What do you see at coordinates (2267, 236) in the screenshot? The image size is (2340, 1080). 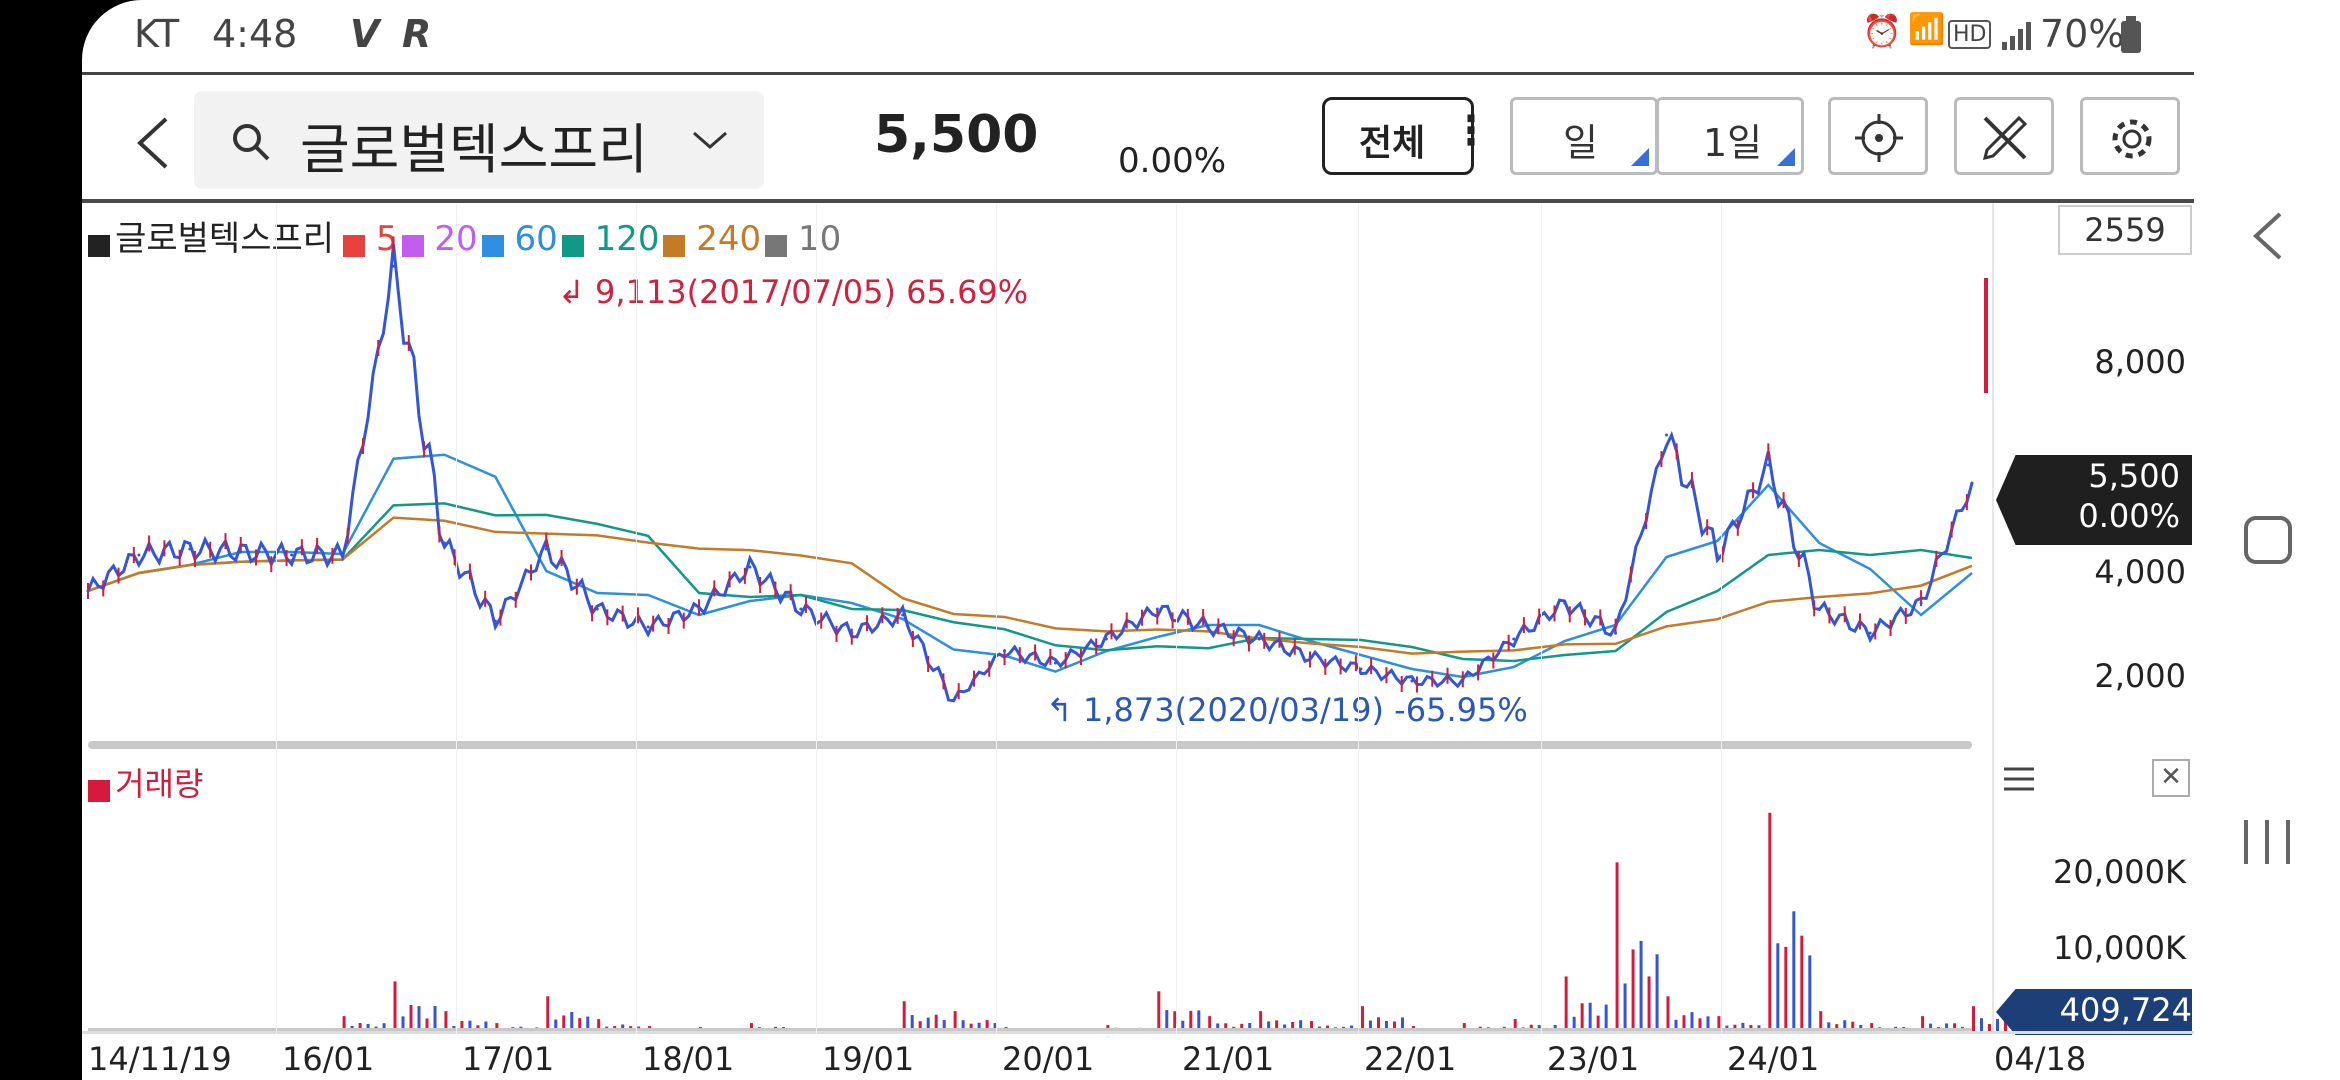 I see `nav-back-icon` at bounding box center [2267, 236].